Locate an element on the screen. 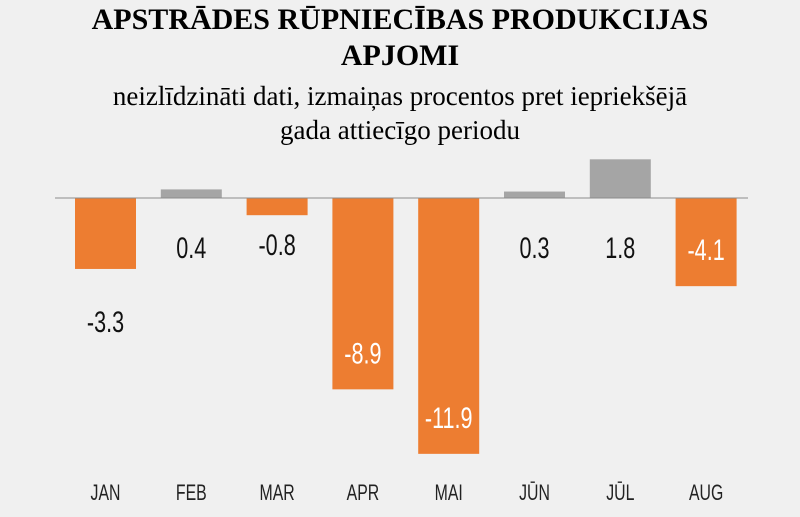 The image size is (800, 517). x-tick-label: APR is located at coordinates (363, 494).